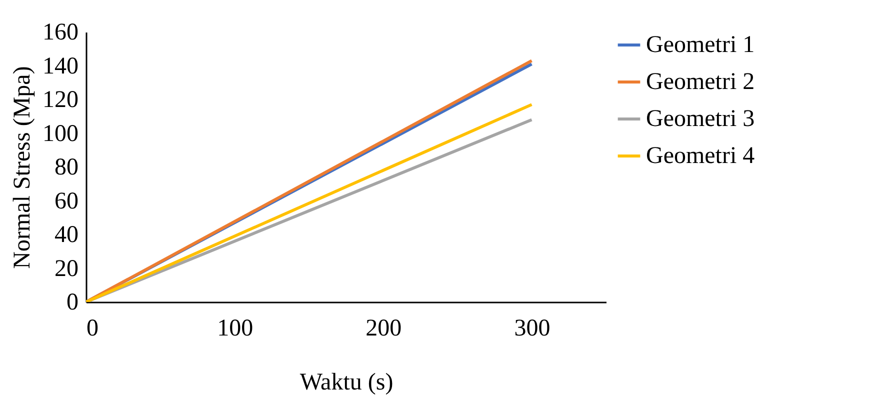 This screenshot has height=418, width=874. Describe the element at coordinates (700, 82) in the screenshot. I see `legend-label: Geometri 2` at that location.